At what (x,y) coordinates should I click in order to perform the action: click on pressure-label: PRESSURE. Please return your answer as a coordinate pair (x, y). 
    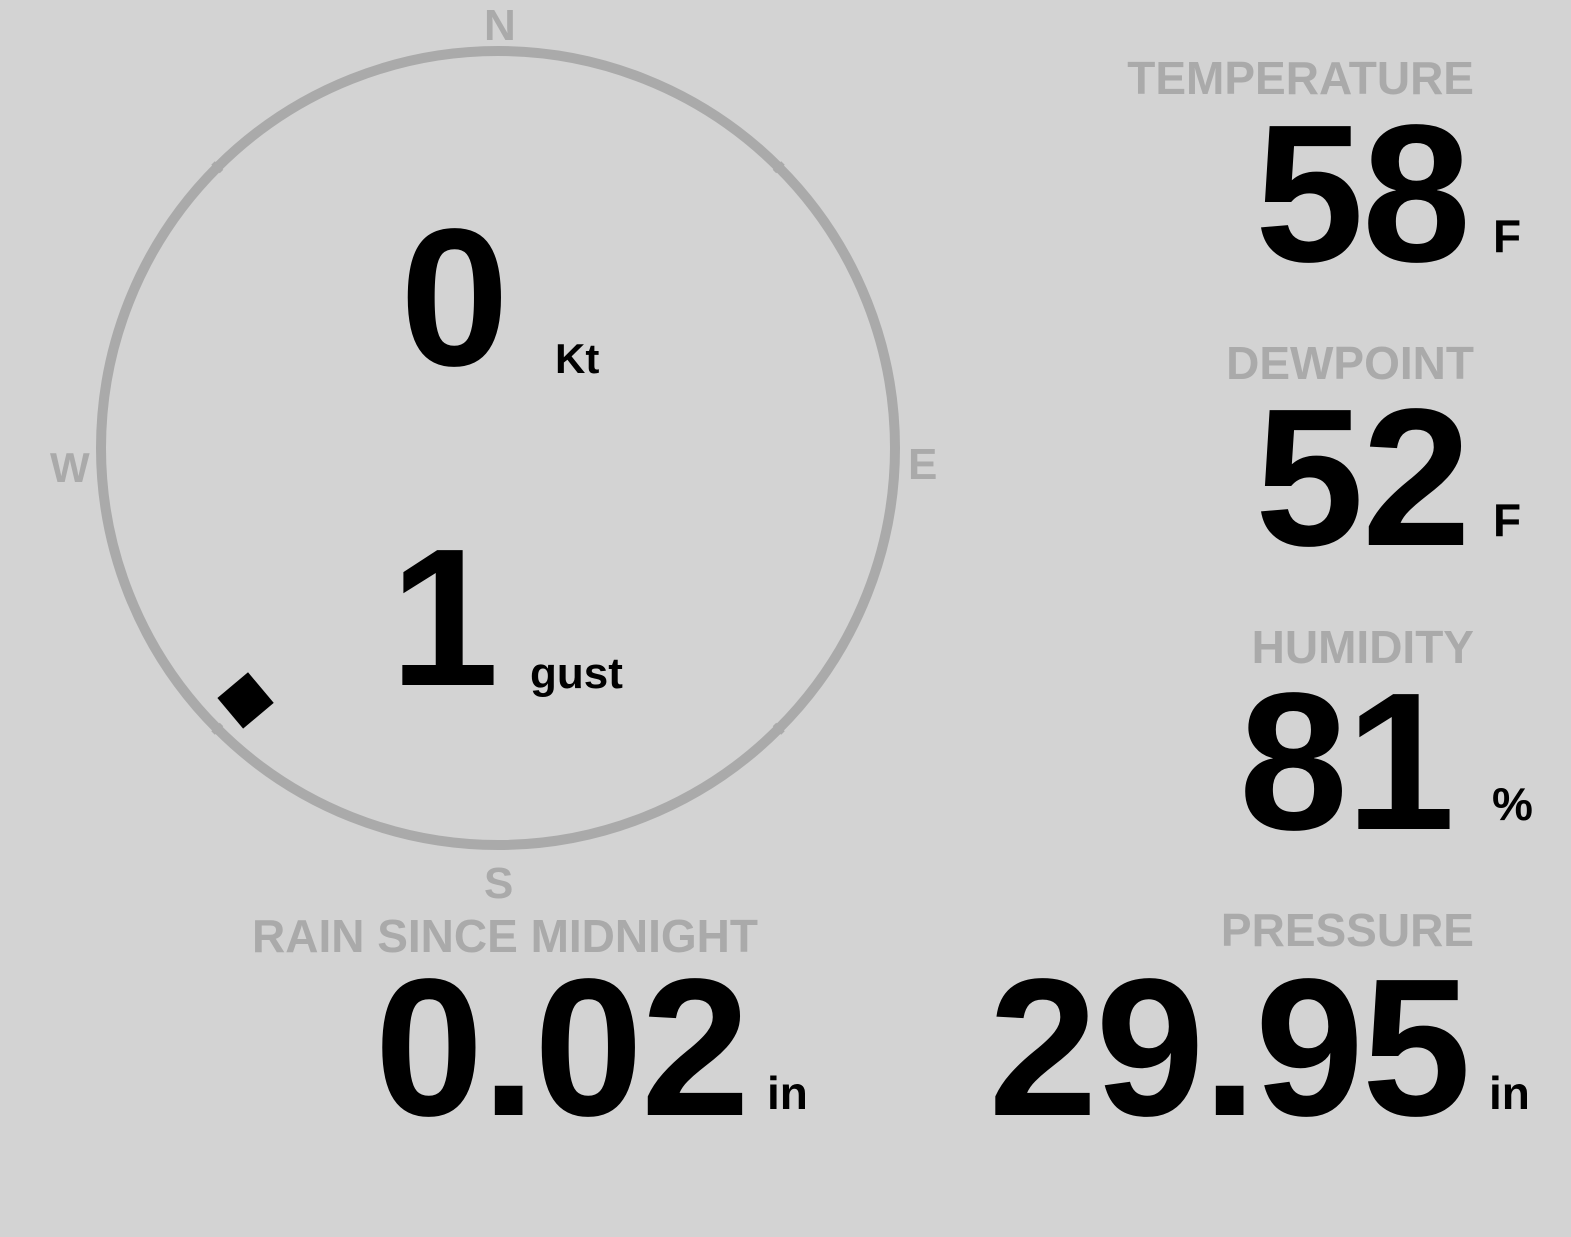
    Looking at the image, I should click on (1347, 930).